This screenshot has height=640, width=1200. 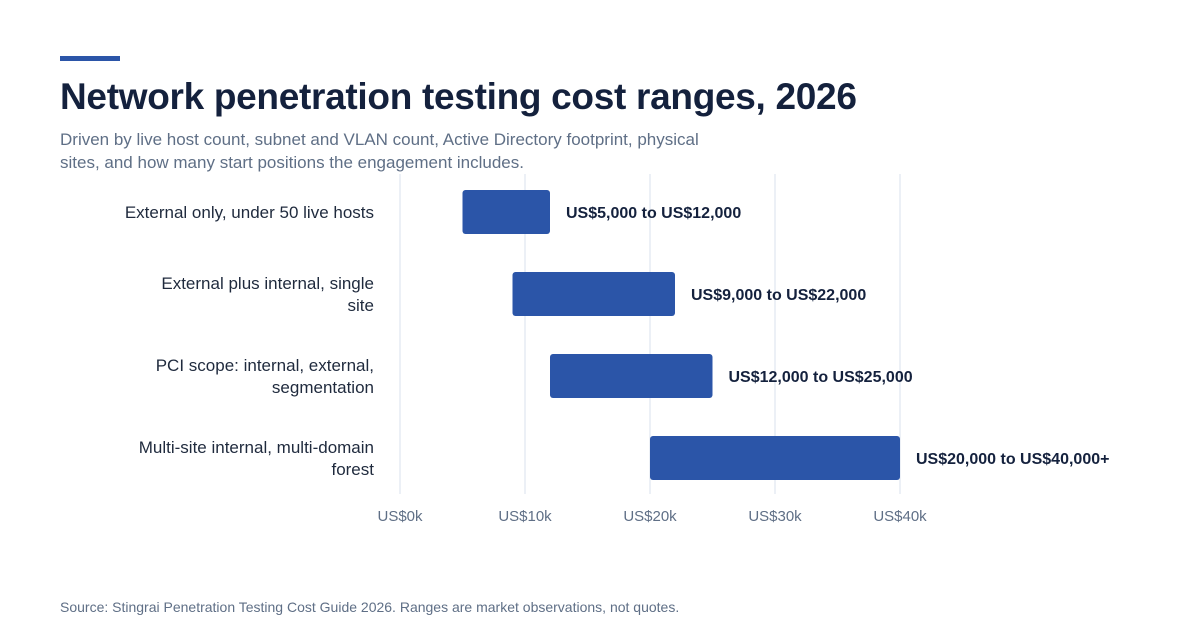 I want to click on x-tick-label: US$20k, so click(x=650, y=516).